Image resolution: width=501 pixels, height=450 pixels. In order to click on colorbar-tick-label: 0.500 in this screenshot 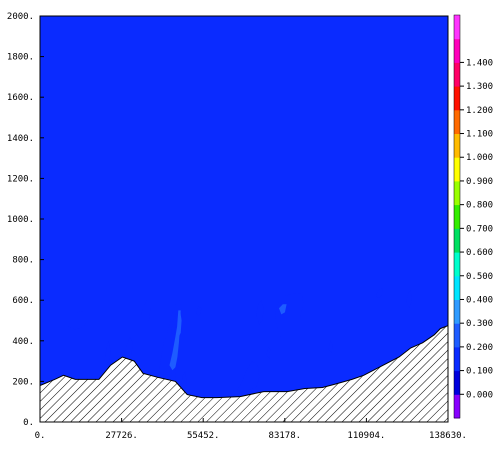, I will do `click(479, 277)`.